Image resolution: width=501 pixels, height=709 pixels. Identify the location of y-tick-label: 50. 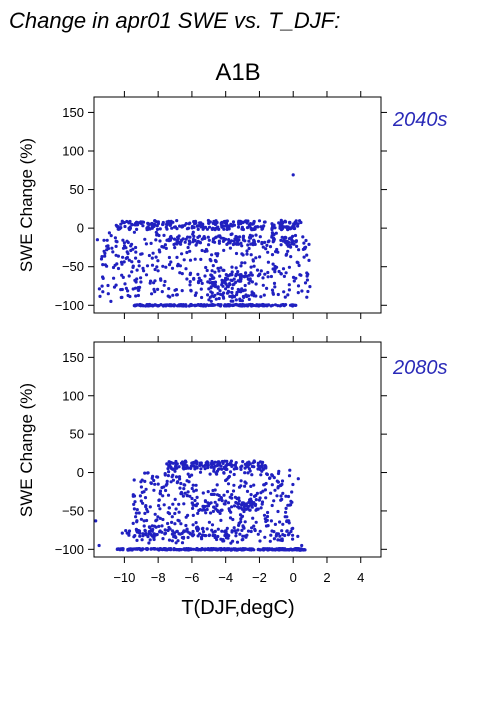
(77, 434).